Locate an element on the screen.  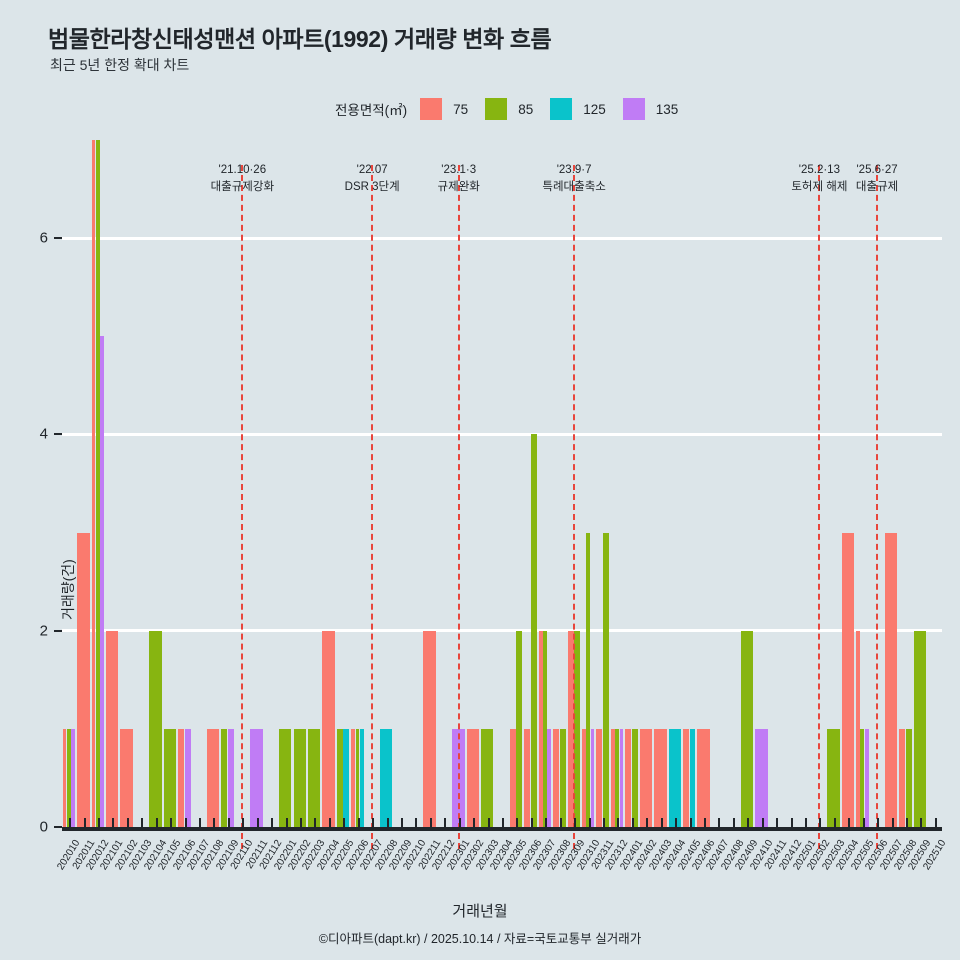
event-label-202506: '25.6·27 대출규제 is located at coordinates (877, 178).